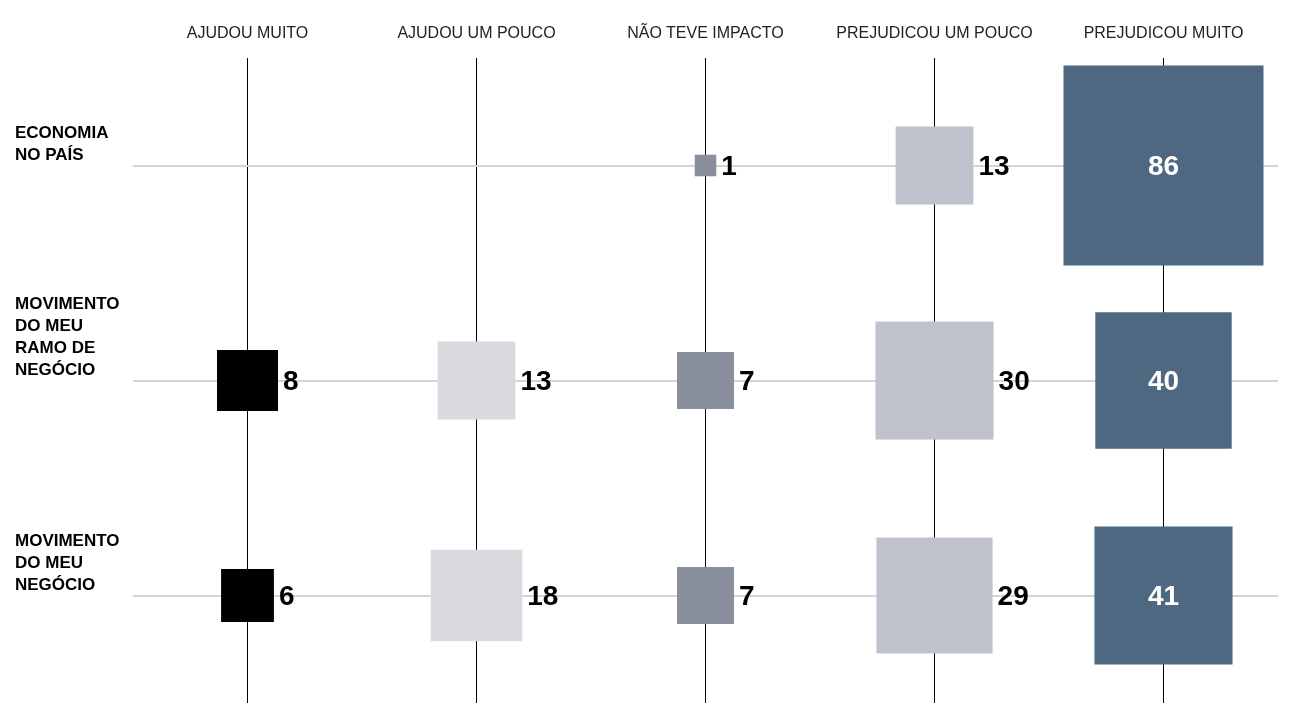 This screenshot has height=723, width=1303. What do you see at coordinates (247, 32) in the screenshot?
I see `x-tick-label: AJUDOU MUITO` at bounding box center [247, 32].